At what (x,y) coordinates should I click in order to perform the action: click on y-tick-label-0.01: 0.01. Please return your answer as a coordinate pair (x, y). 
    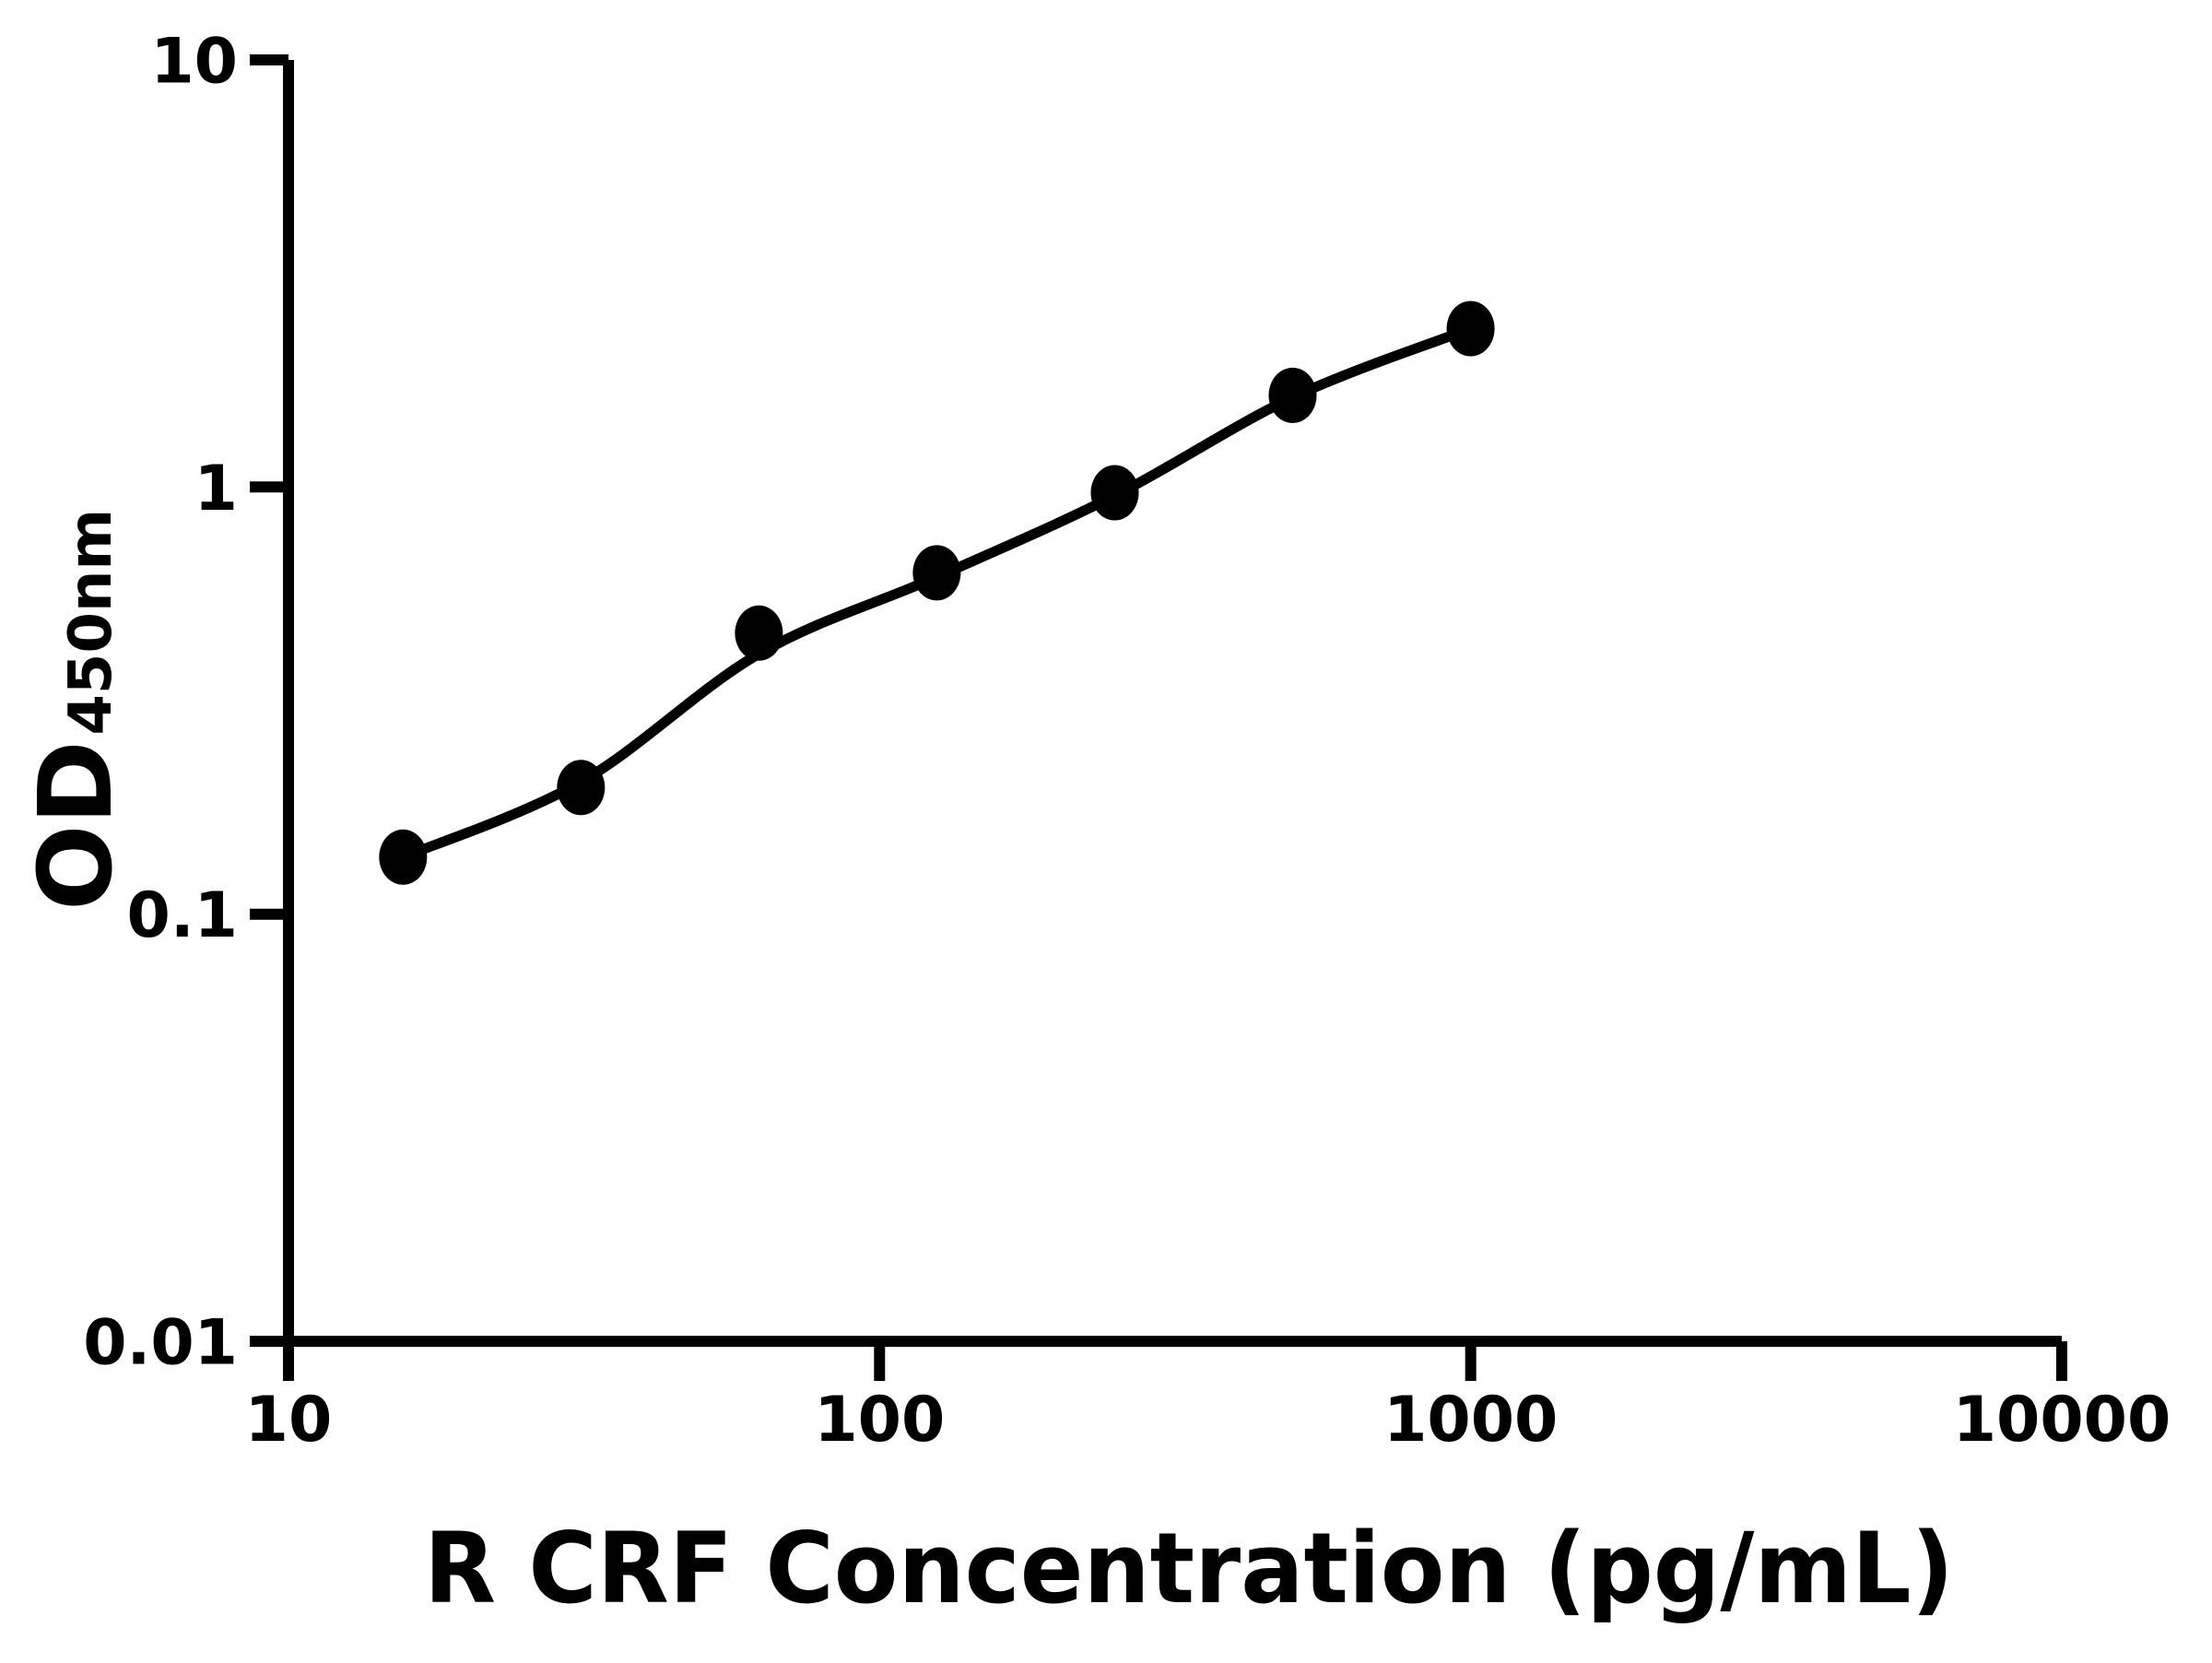
    Looking at the image, I should click on (160, 1342).